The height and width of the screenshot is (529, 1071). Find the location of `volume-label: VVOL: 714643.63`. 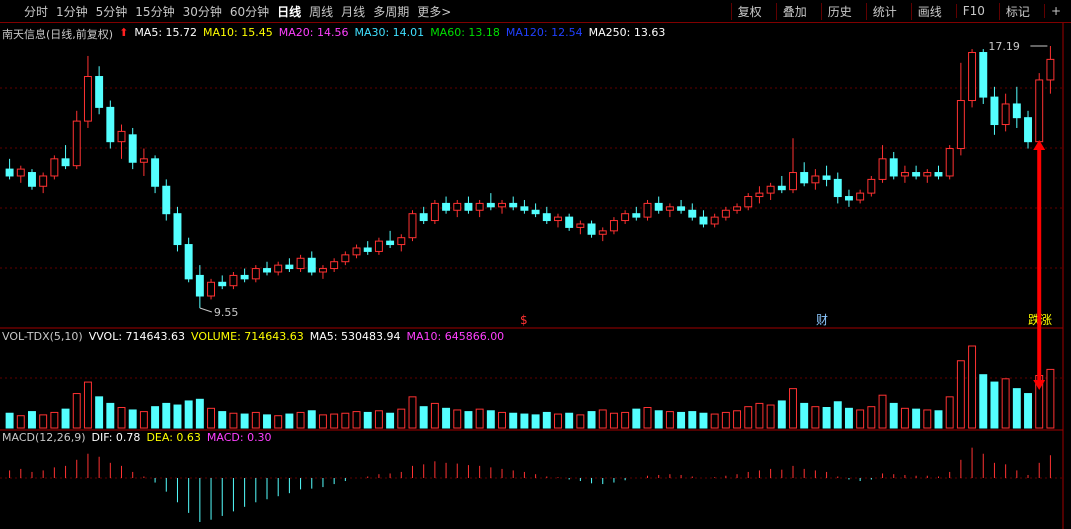

volume-label: VVOL: 714643.63 is located at coordinates (137, 336).